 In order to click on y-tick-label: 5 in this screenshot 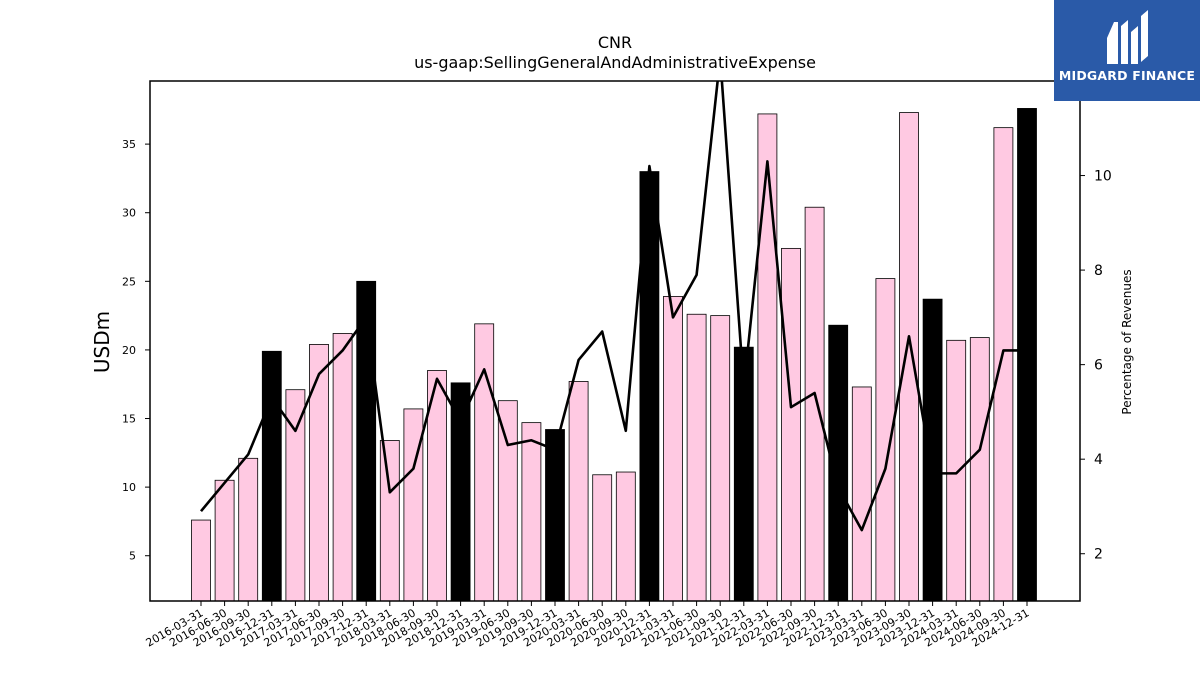, I will do `click(132, 556)`.